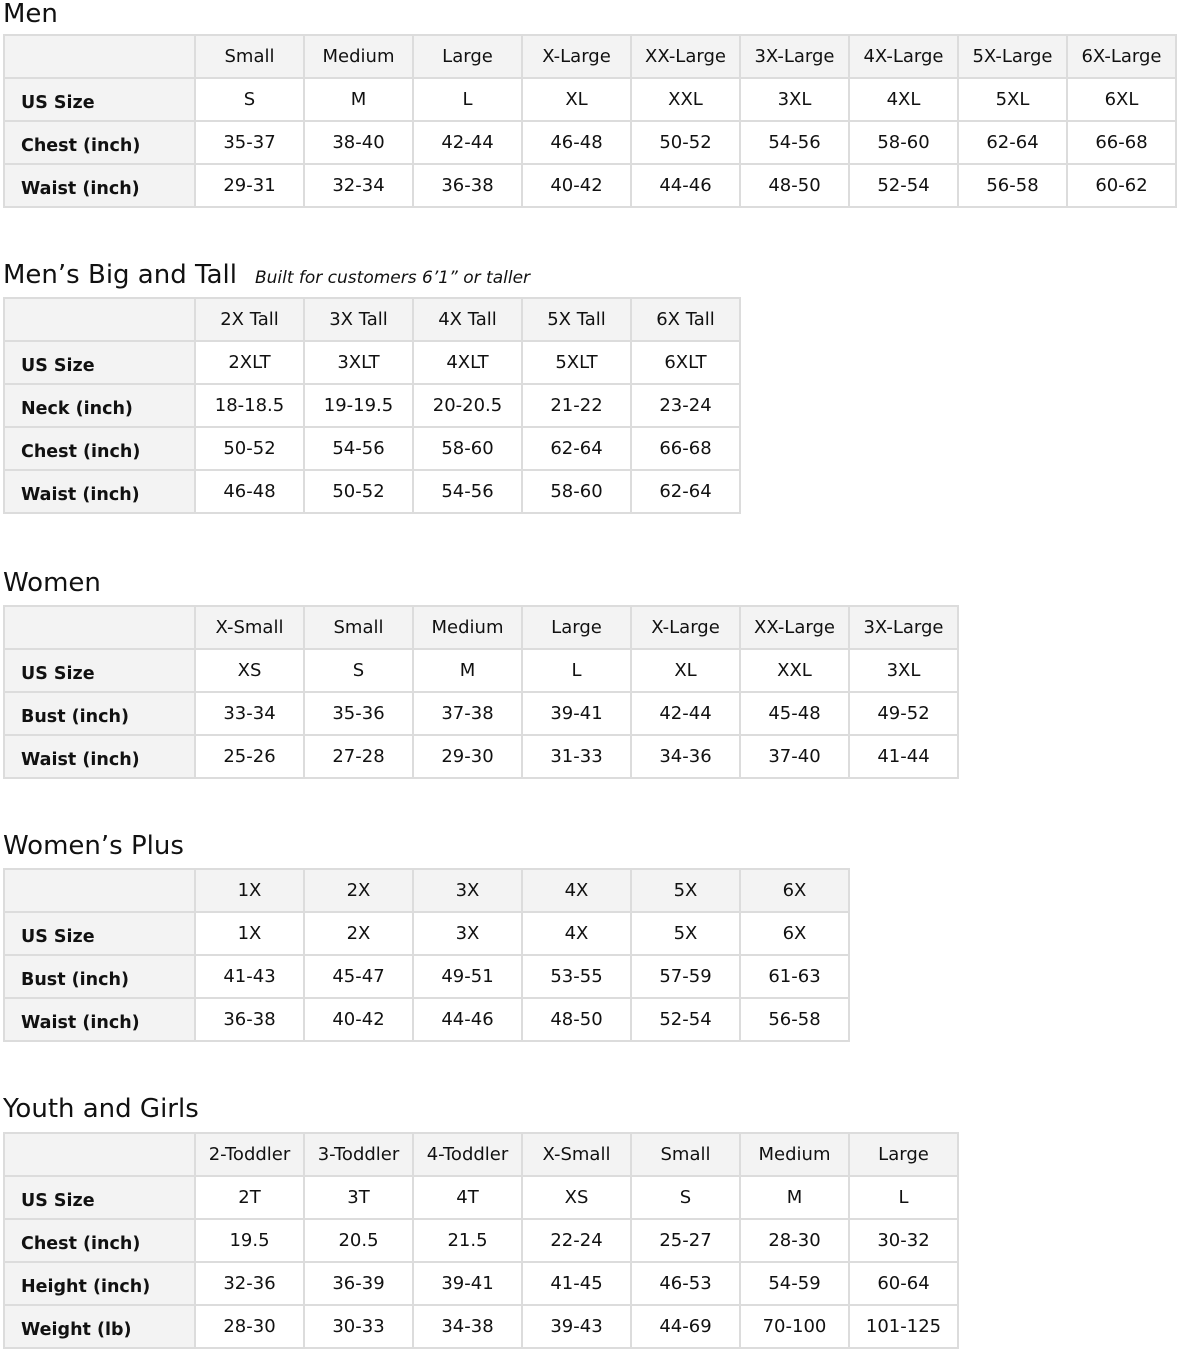 The width and height of the screenshot is (1200, 1358). Describe the element at coordinates (685, 99) in the screenshot. I see `table-cell: XXL` at that location.